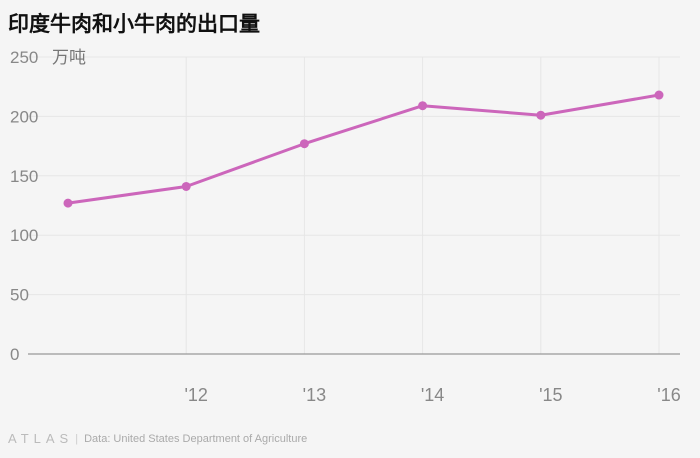 The height and width of the screenshot is (458, 700). I want to click on y-tick-label: 150, so click(24, 176).